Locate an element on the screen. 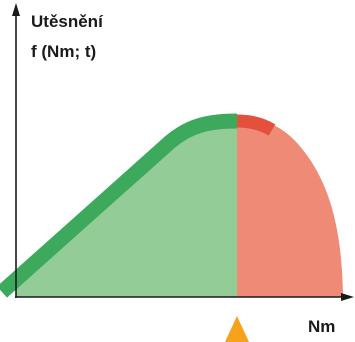 Image resolution: width=355 pixels, height=342 pixels. overtorque-curve-red is located at coordinates (256, 125).